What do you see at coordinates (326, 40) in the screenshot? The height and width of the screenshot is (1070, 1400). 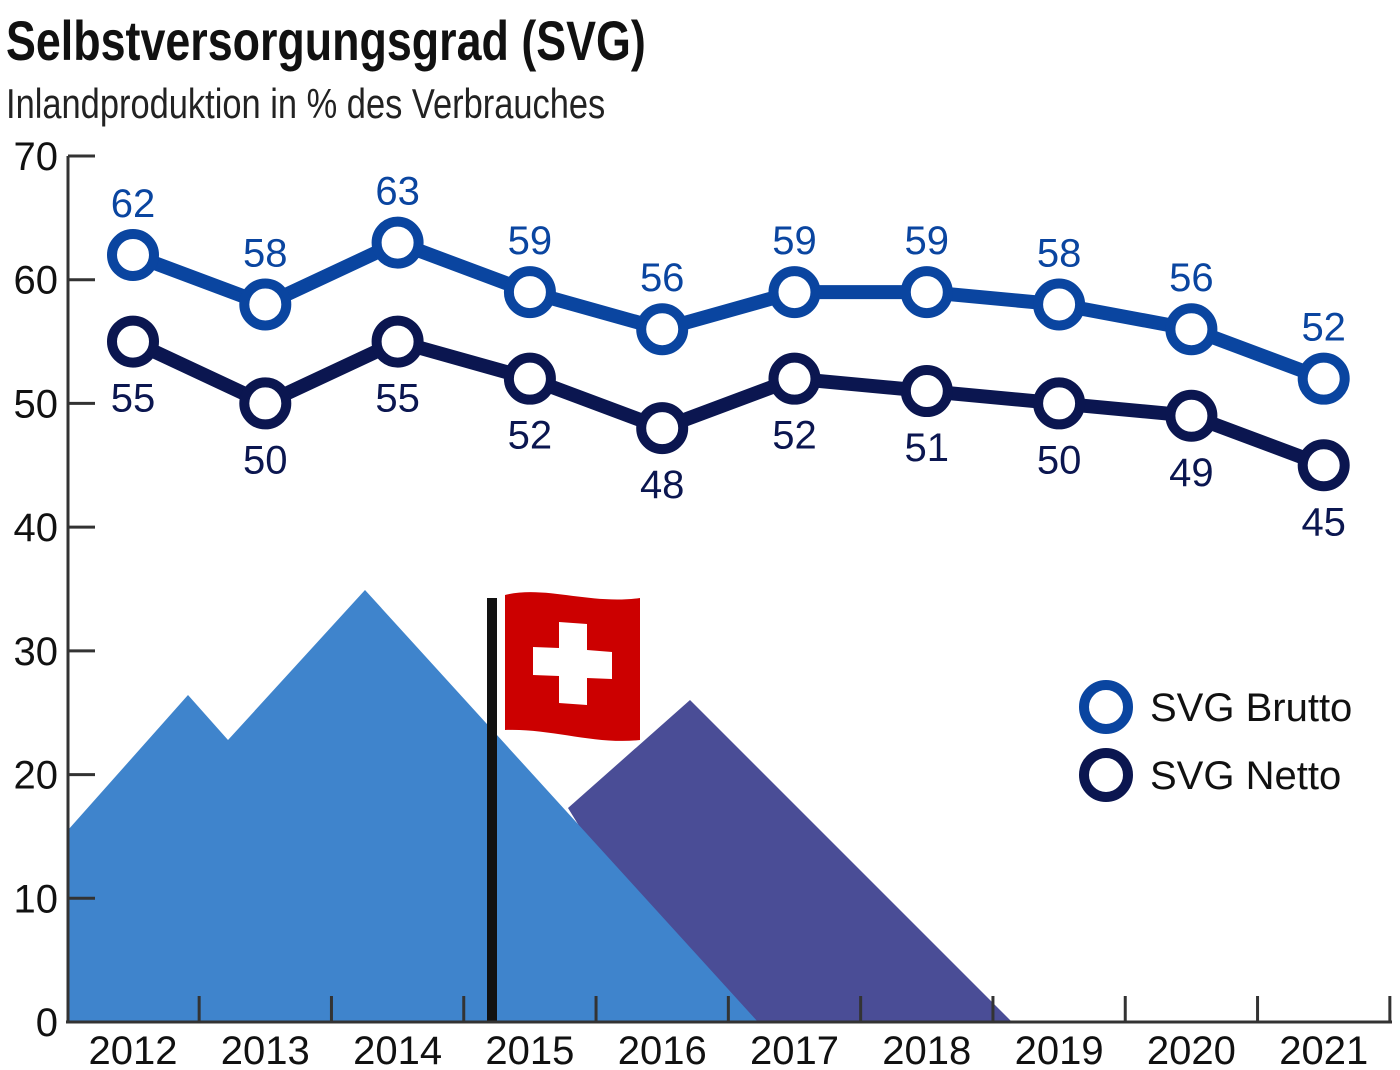 I see `chart-title: Selbstversorgungsgrad (SVG)` at bounding box center [326, 40].